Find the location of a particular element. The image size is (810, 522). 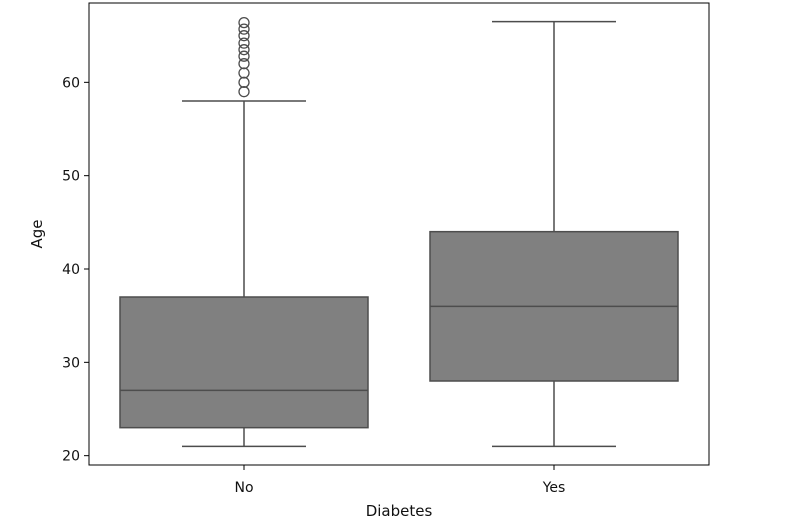

y-tick-label-40: 40 is located at coordinates (71, 270).